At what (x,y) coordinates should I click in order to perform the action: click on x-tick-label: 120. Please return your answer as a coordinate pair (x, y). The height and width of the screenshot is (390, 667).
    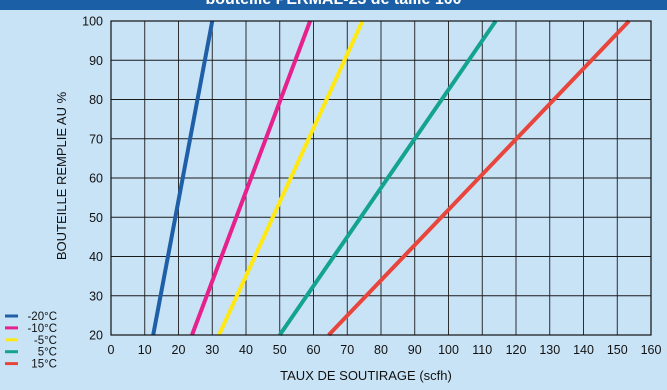
    Looking at the image, I should click on (516, 350).